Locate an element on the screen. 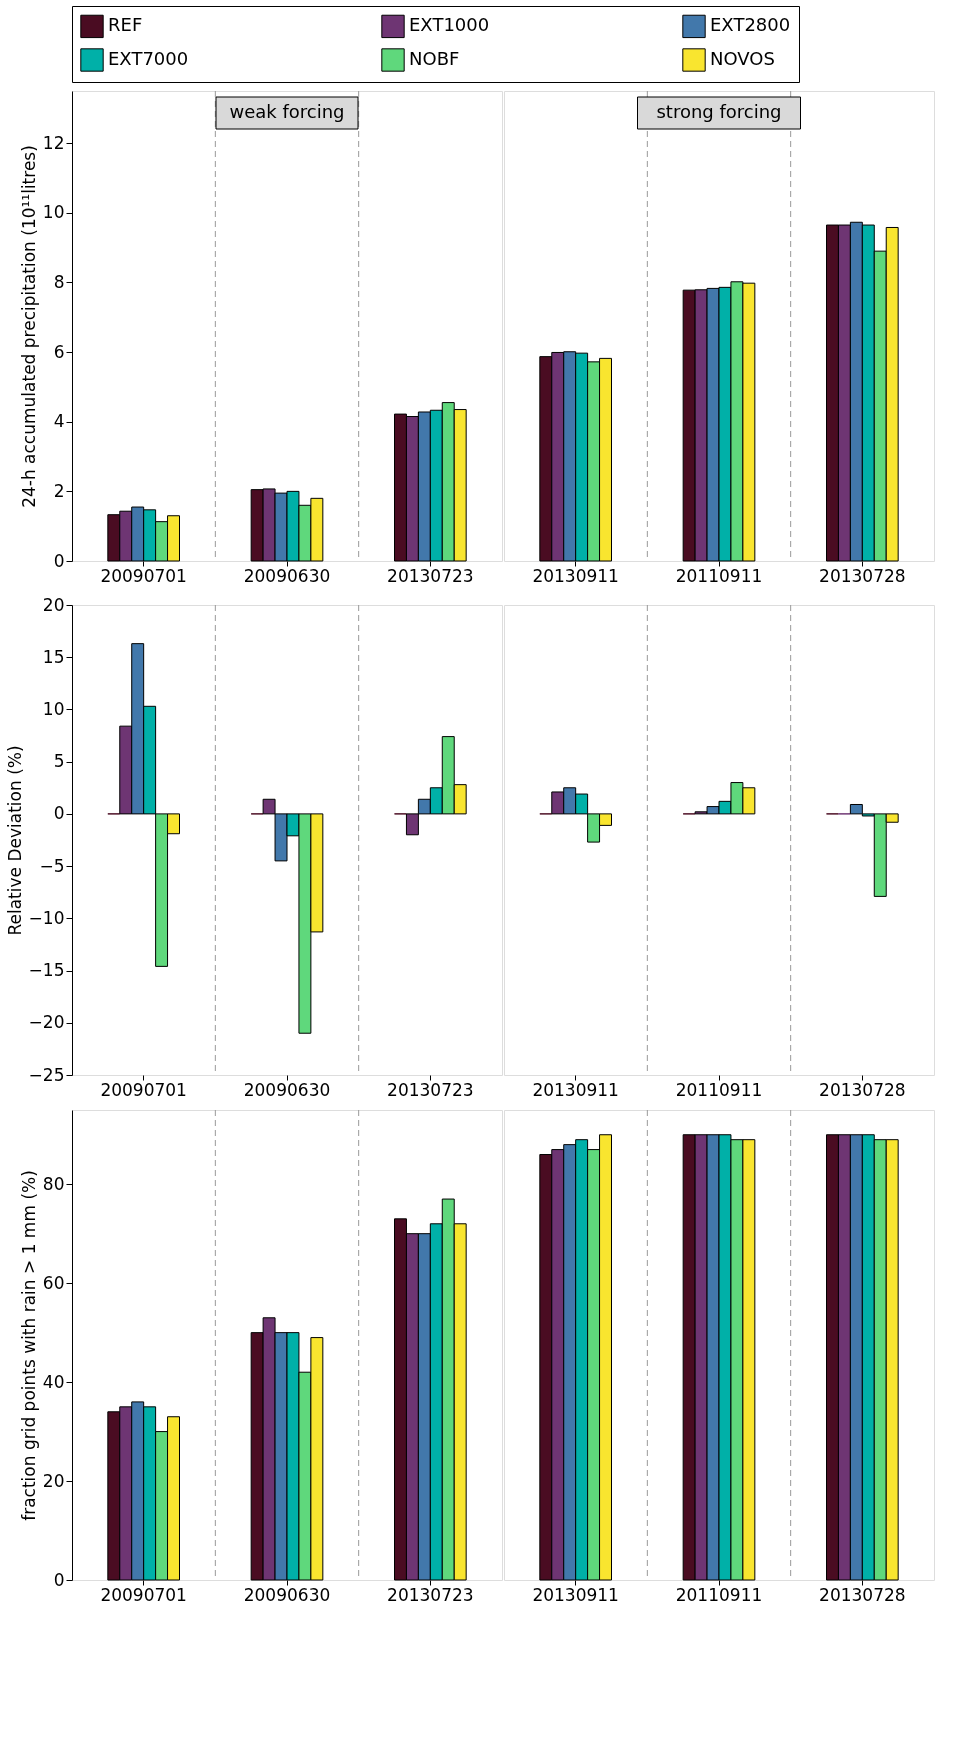 This screenshot has width=978, height=1762. legend-label: EXT7000 is located at coordinates (148, 58).